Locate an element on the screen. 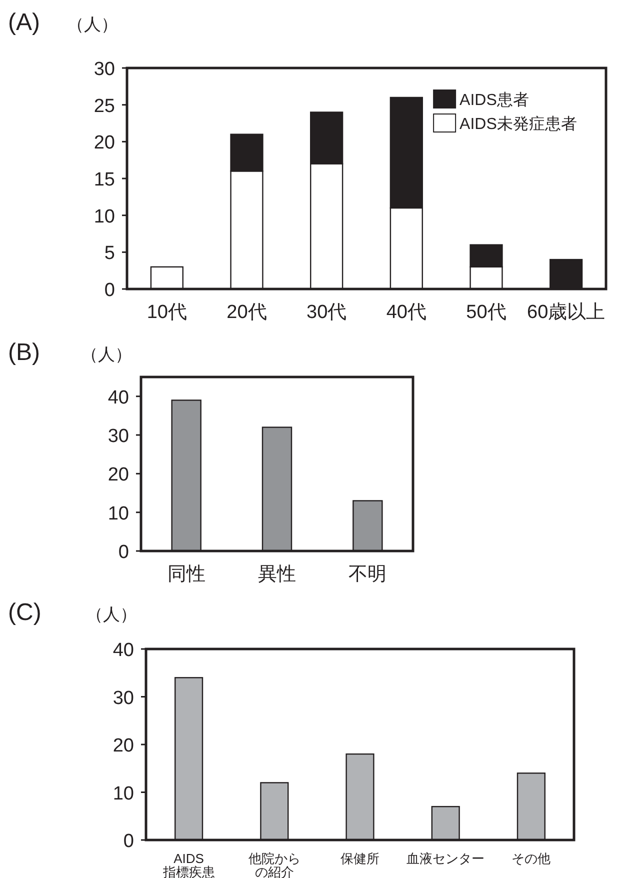  x-tick-label: その他 is located at coordinates (531, 858).